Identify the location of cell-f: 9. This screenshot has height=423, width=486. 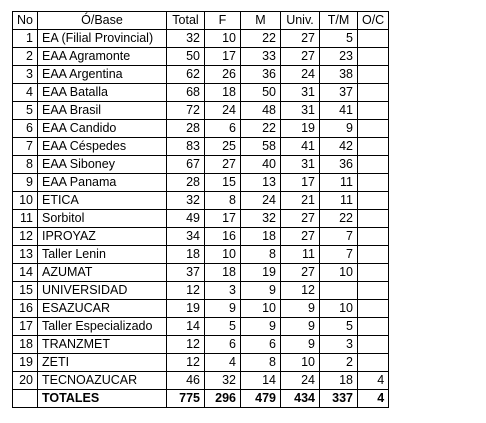
(222, 308).